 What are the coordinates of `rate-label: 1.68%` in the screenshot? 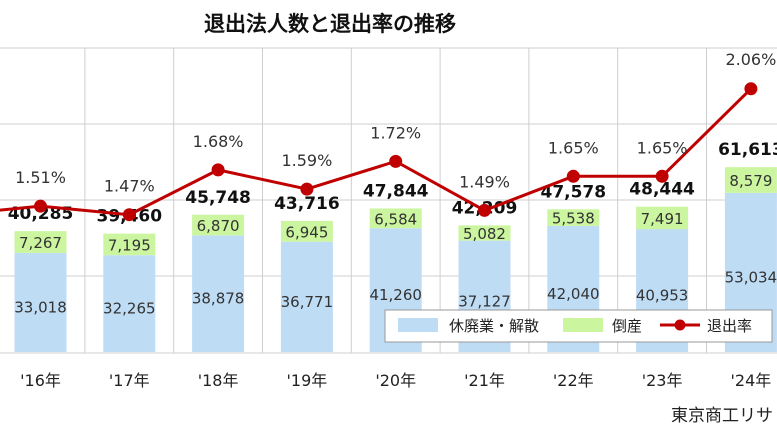 It's located at (218, 141).